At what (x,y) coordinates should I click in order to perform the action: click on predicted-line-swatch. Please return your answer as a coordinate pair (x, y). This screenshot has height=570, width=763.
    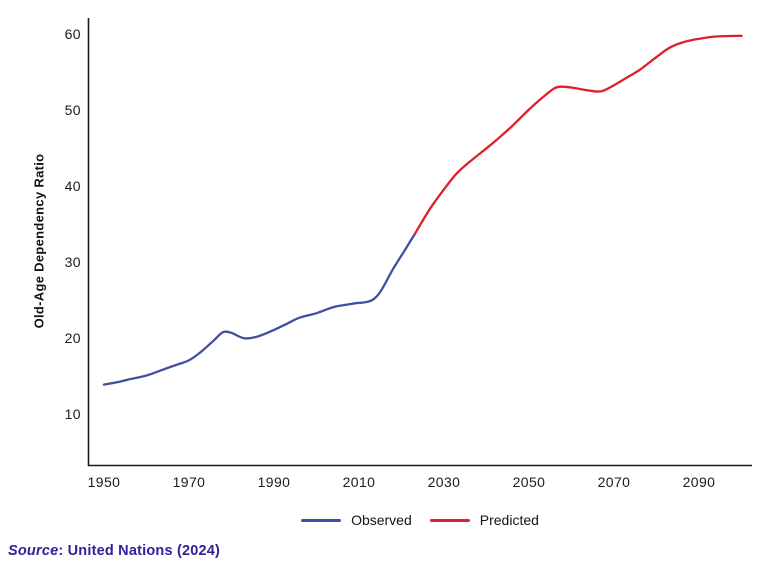
    Looking at the image, I should click on (449, 520).